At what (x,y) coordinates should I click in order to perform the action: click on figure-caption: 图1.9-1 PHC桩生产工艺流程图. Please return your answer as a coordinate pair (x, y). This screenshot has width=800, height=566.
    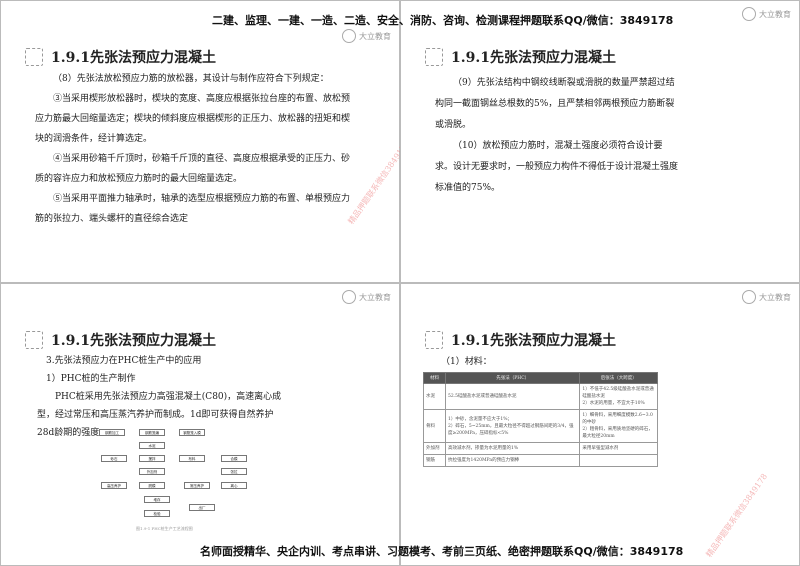
    Looking at the image, I should click on (164, 528).